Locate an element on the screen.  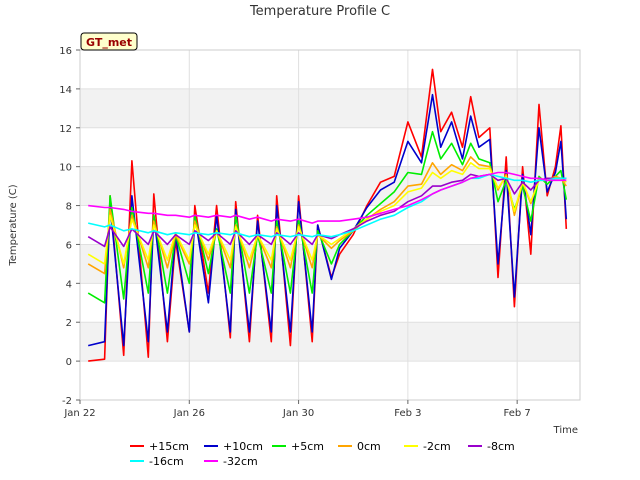
x-tick-label: Jan 26 is located at coordinates (189, 413).